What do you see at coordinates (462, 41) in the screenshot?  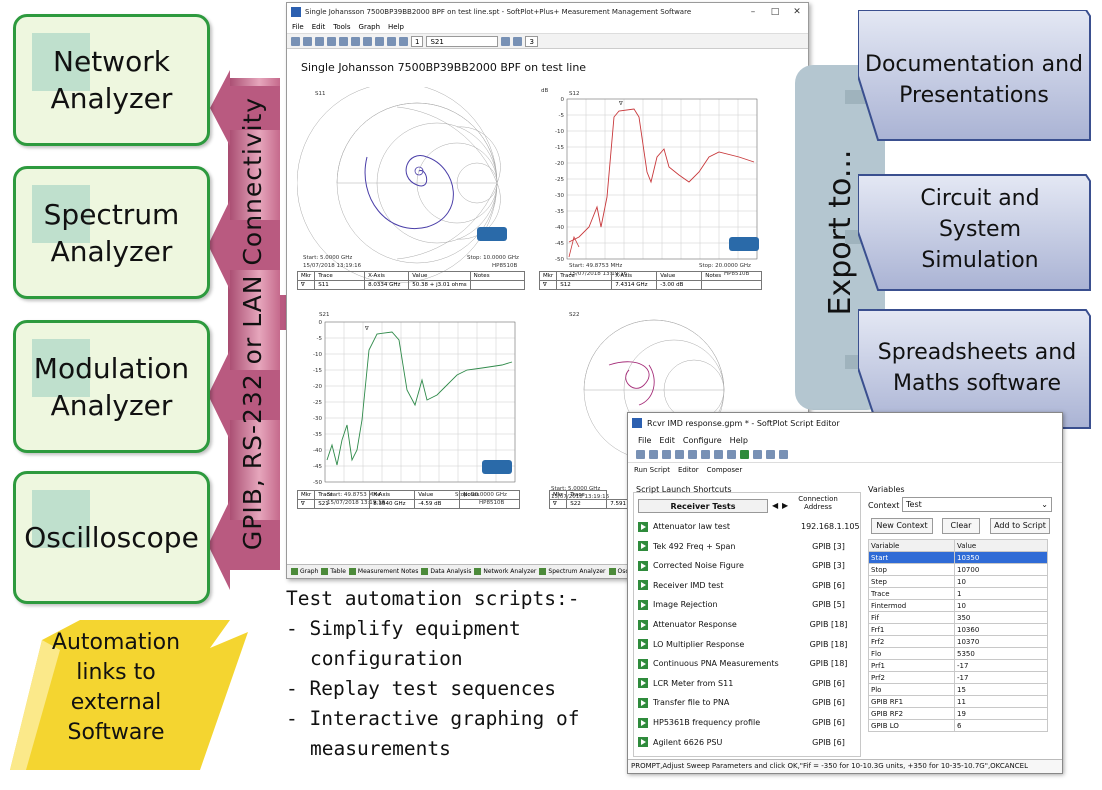 I see `trace-select: S21` at bounding box center [462, 41].